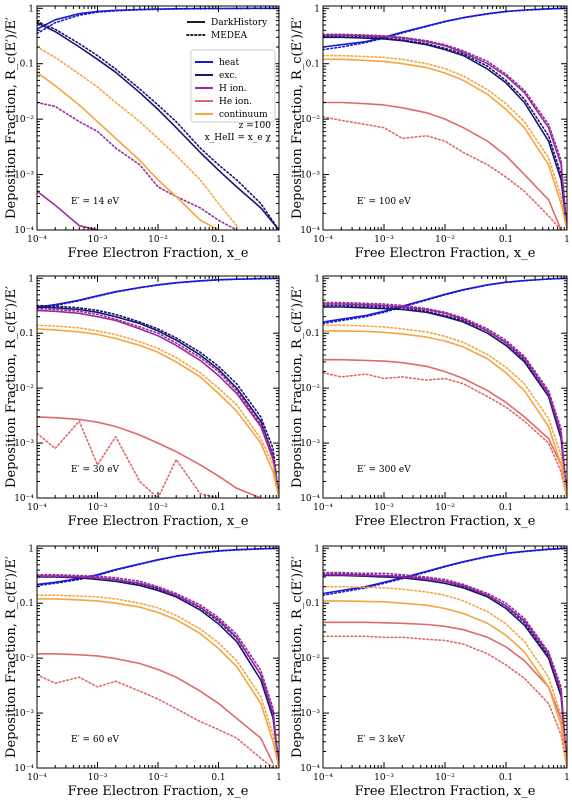 The width and height of the screenshot is (572, 803). Describe the element at coordinates (95, 740) in the screenshot. I see `energy-annotation: E′ = 60 eV` at that location.